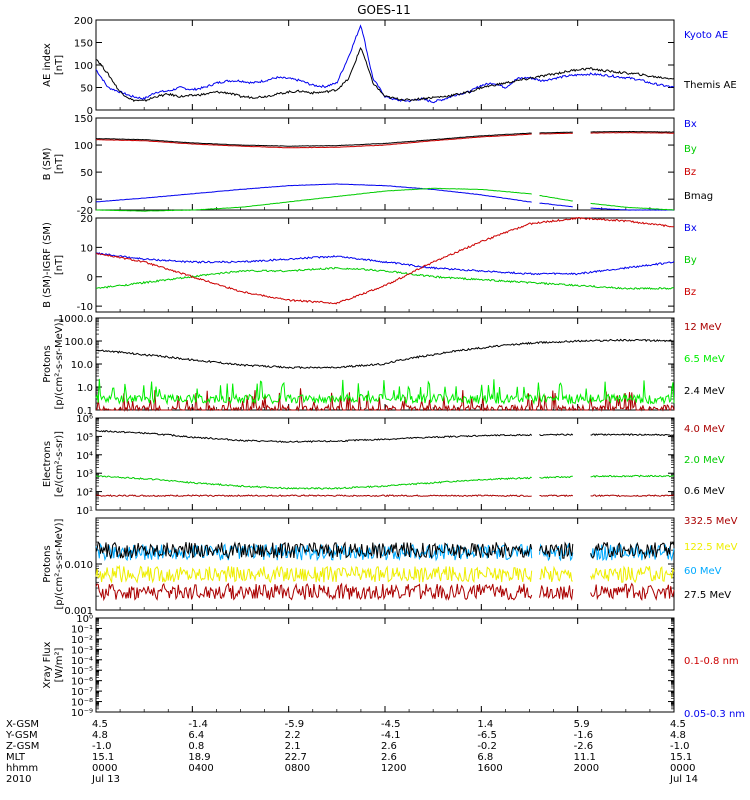 The image size is (750, 800). What do you see at coordinates (82, 661) in the screenshot?
I see `y-tick-label: 10⁻⁴` at bounding box center [82, 661].